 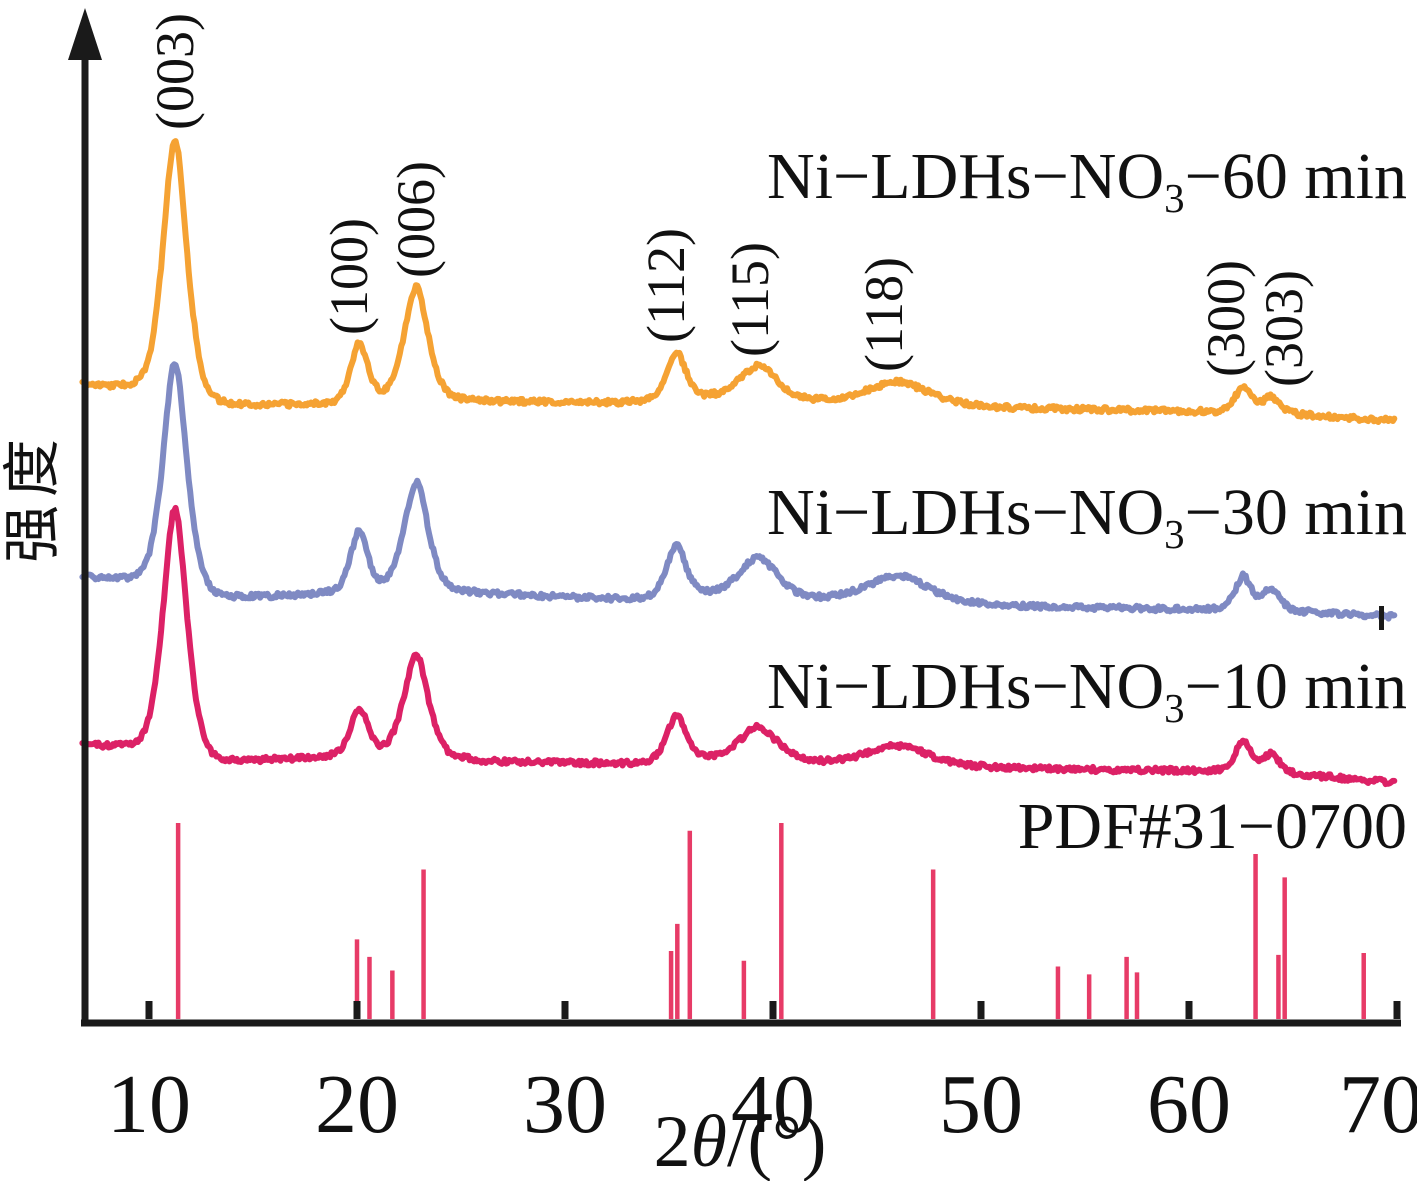 I want to click on peak-label-303: (303), so click(x=1284, y=328).